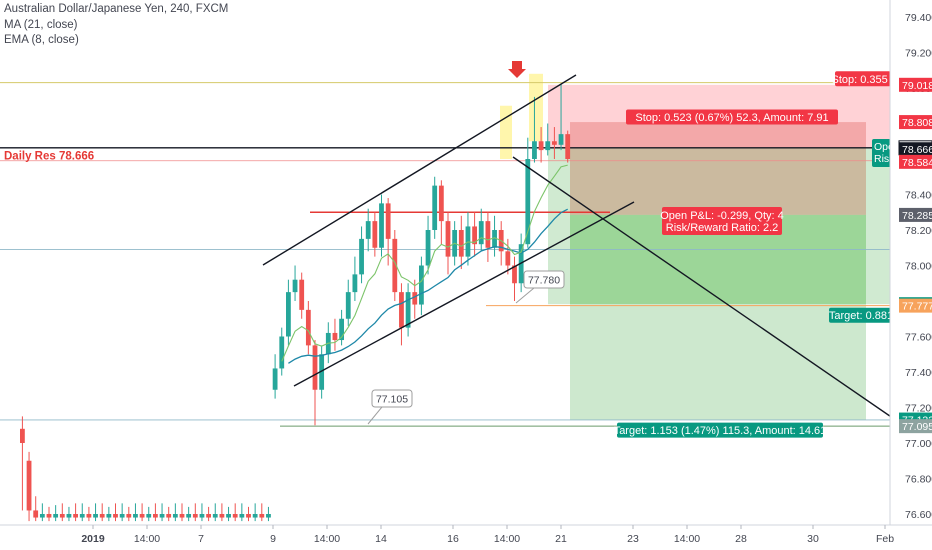 This screenshot has width=932, height=550. What do you see at coordinates (861, 315) in the screenshot?
I see `target-outer-label: Target: 0.881` at bounding box center [861, 315].